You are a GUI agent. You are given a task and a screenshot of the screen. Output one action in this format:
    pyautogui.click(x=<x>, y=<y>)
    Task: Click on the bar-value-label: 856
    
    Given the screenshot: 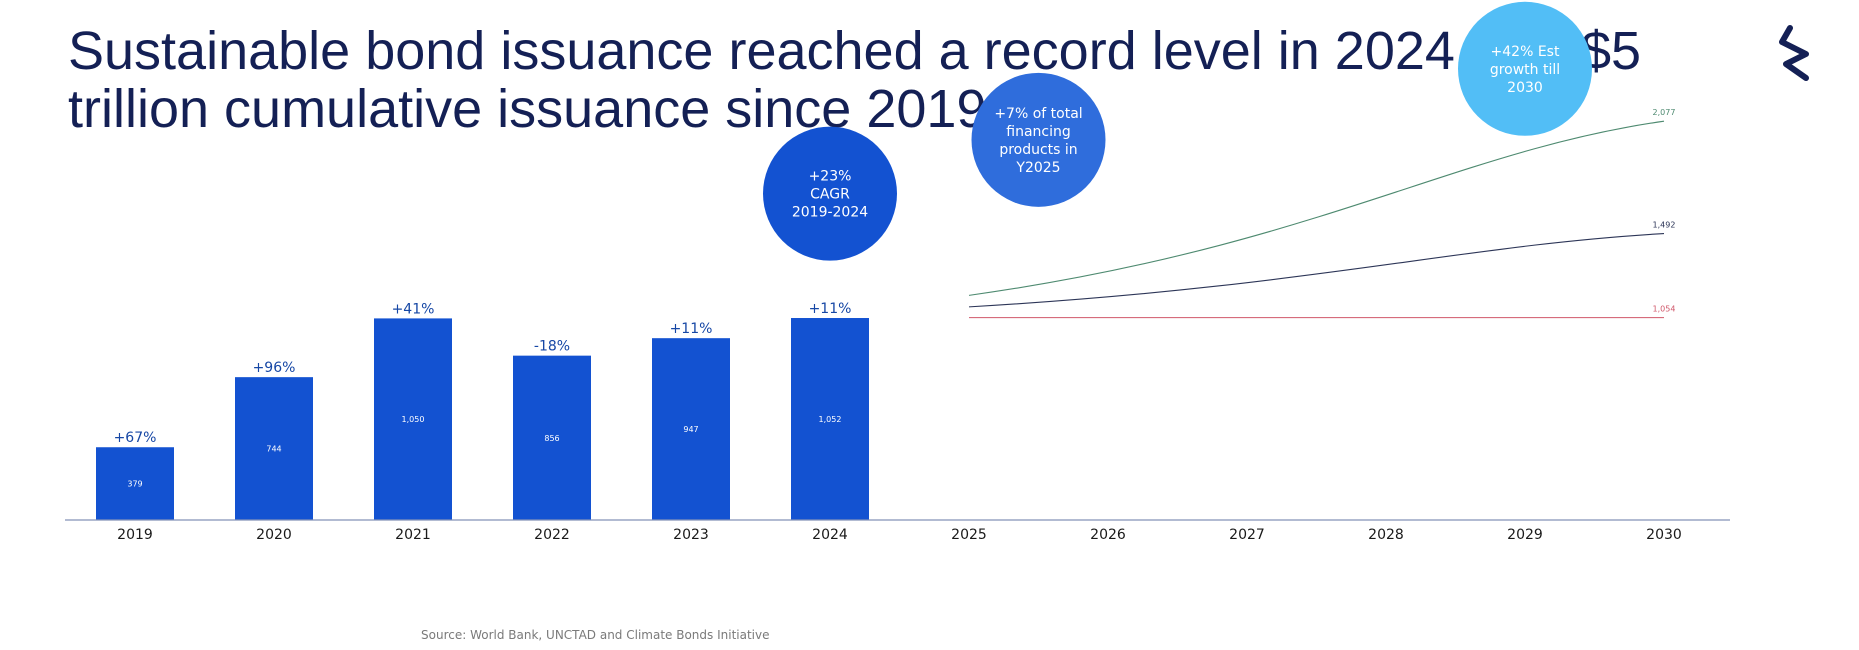 What is the action you would take?
    pyautogui.click(x=551, y=438)
    